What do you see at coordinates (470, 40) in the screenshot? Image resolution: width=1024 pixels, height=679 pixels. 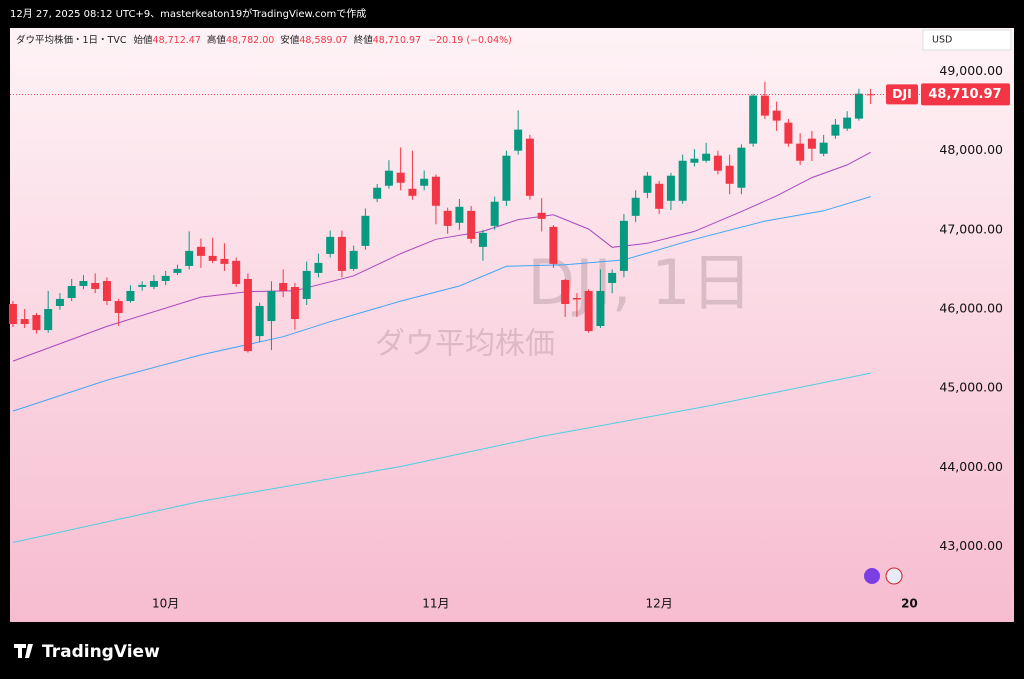 I see `change: −20.19 (−0.04%)` at bounding box center [470, 40].